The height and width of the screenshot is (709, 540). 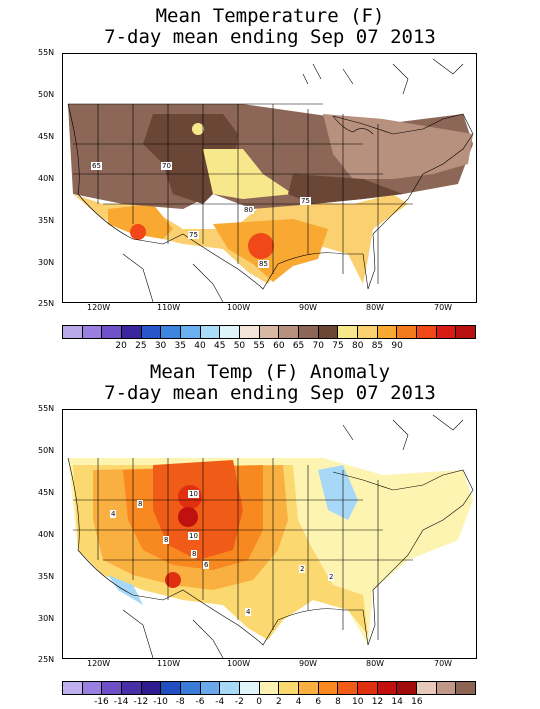 What do you see at coordinates (200, 346) in the screenshot?
I see `colorbar-label: 40` at bounding box center [200, 346].